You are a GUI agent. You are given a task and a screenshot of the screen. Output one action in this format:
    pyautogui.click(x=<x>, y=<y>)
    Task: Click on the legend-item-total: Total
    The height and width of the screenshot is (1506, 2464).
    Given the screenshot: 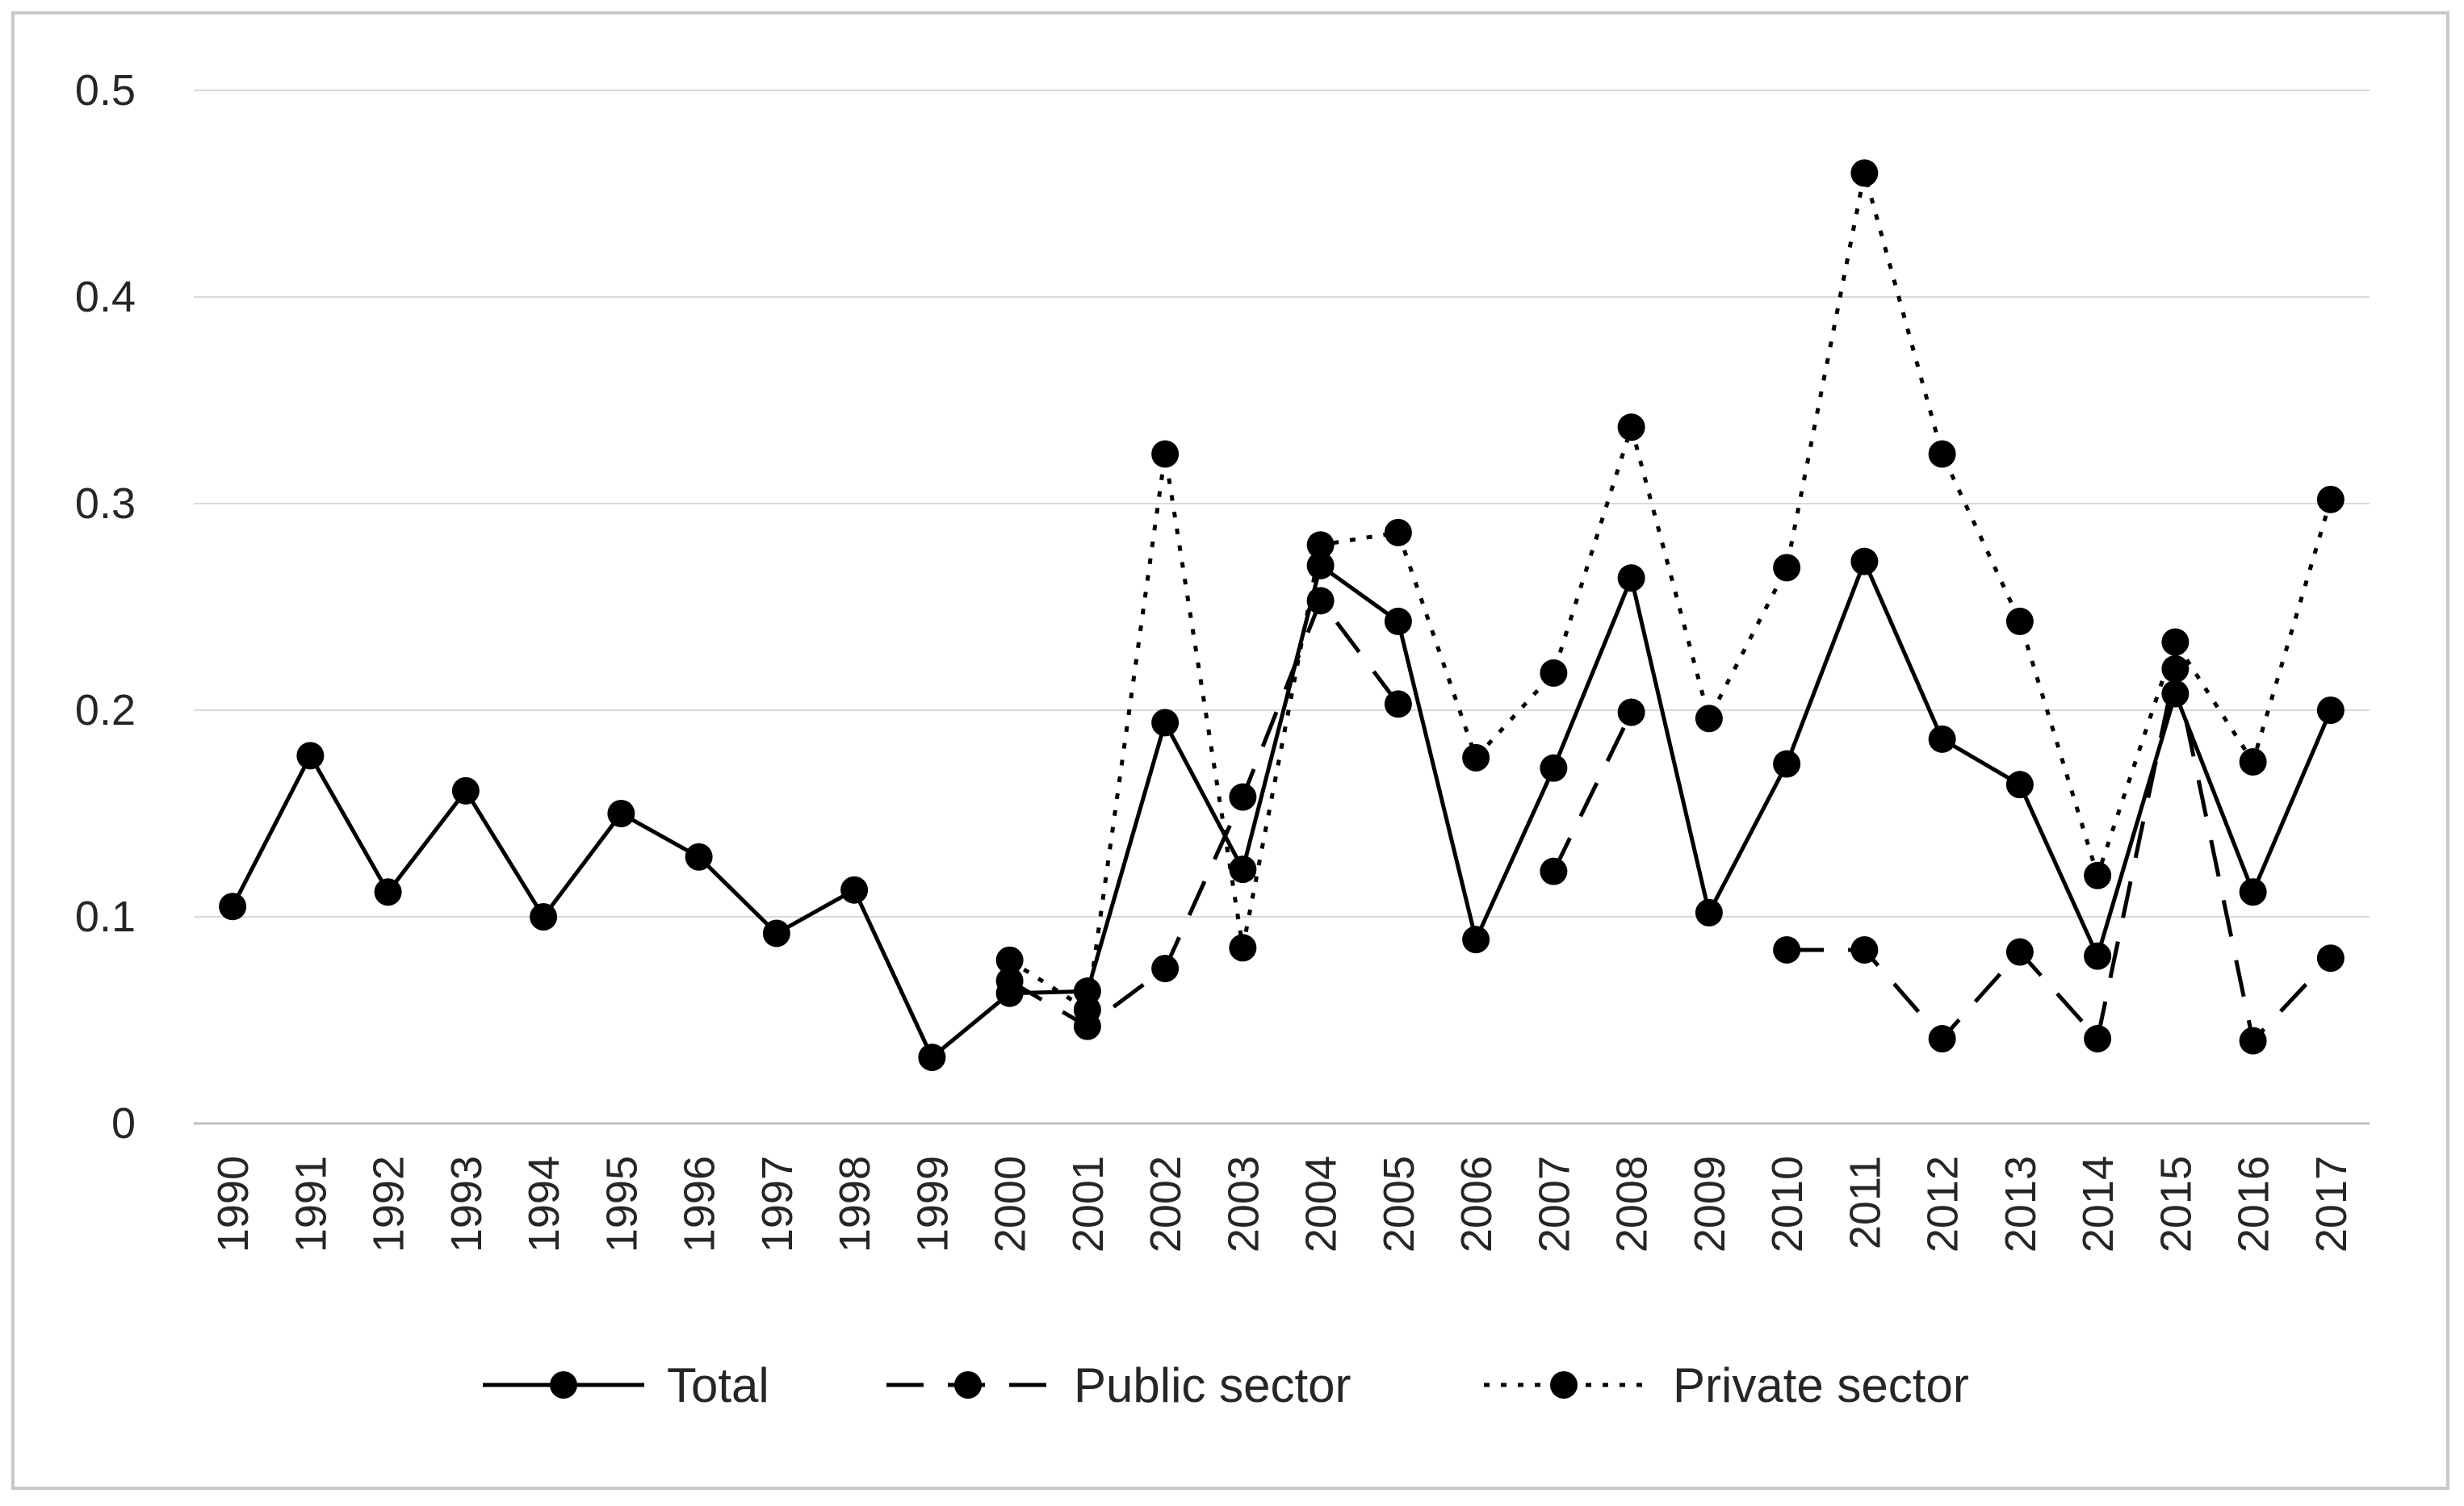 What is the action you would take?
    pyautogui.click(x=626, y=1385)
    